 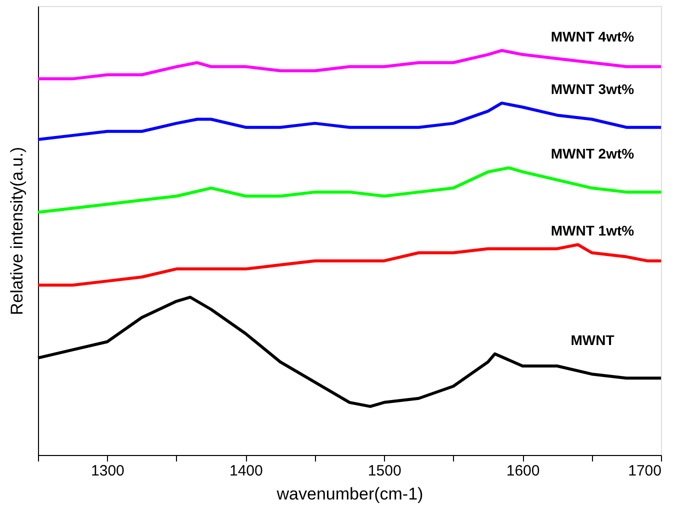 I want to click on series-label: MWNT 3wt%, so click(x=592, y=89).